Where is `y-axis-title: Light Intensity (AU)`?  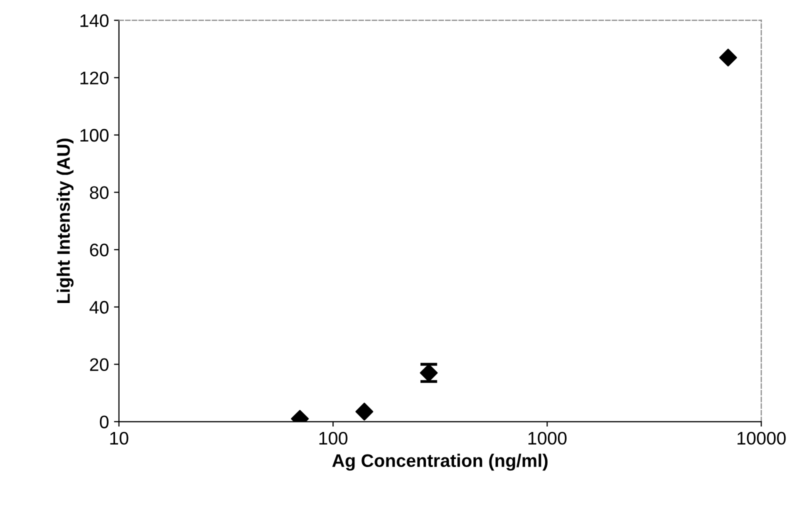 y-axis-title: Light Intensity (AU) is located at coordinates (65, 221).